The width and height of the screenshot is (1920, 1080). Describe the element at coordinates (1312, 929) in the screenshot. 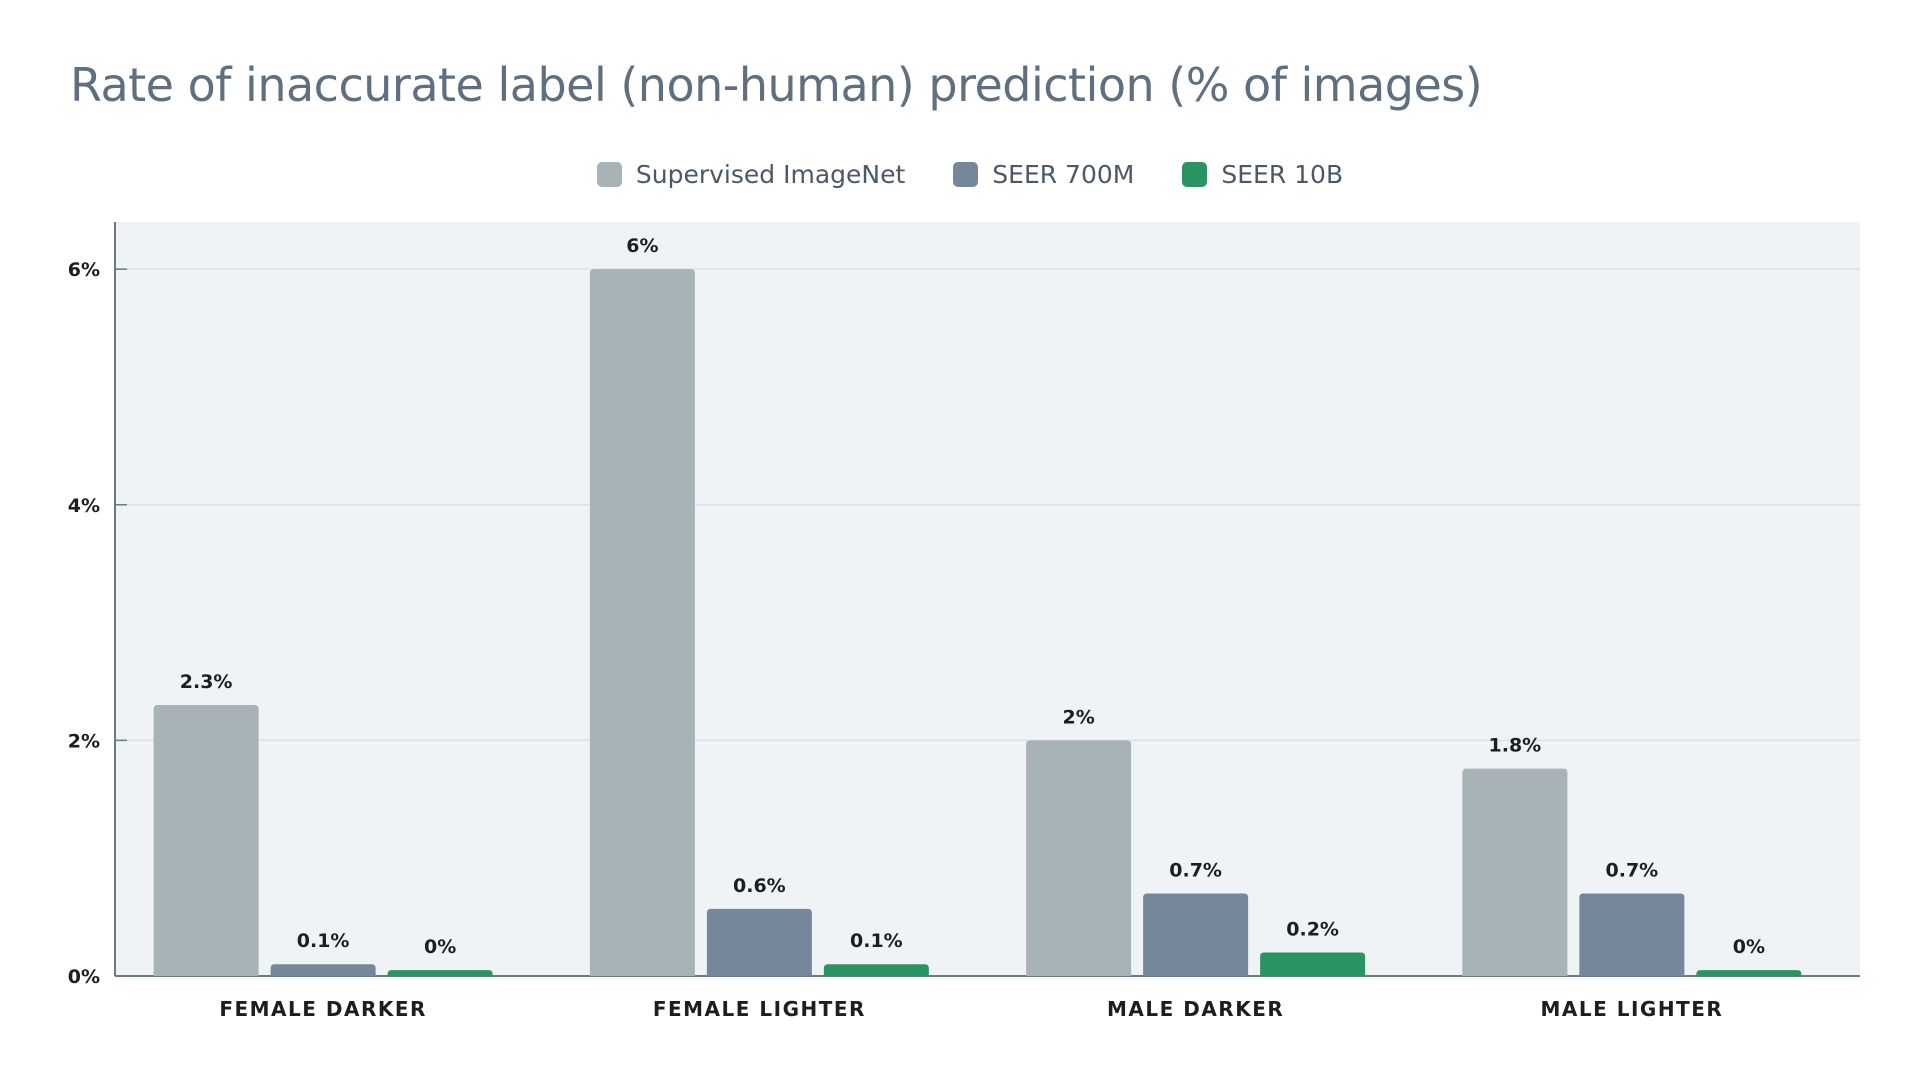

I see `bar-value-label: 0.2%` at that location.